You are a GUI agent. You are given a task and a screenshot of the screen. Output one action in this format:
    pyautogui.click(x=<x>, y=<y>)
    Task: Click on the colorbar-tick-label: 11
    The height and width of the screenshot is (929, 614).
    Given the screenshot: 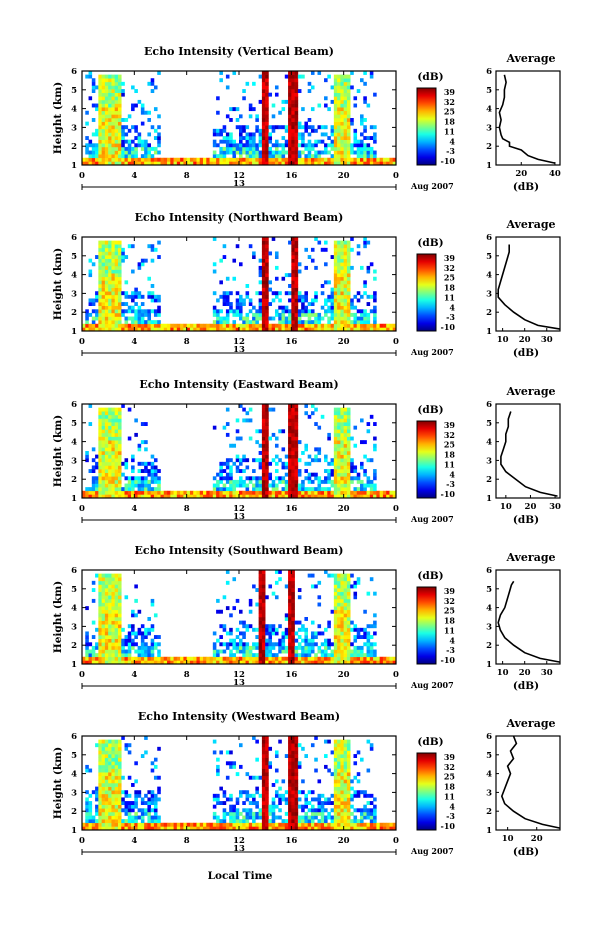 What is the action you would take?
    pyautogui.click(x=449, y=630)
    